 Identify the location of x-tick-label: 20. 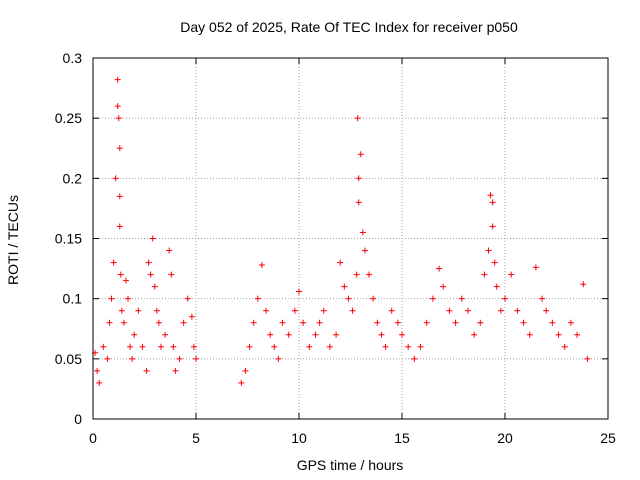
(505, 438).